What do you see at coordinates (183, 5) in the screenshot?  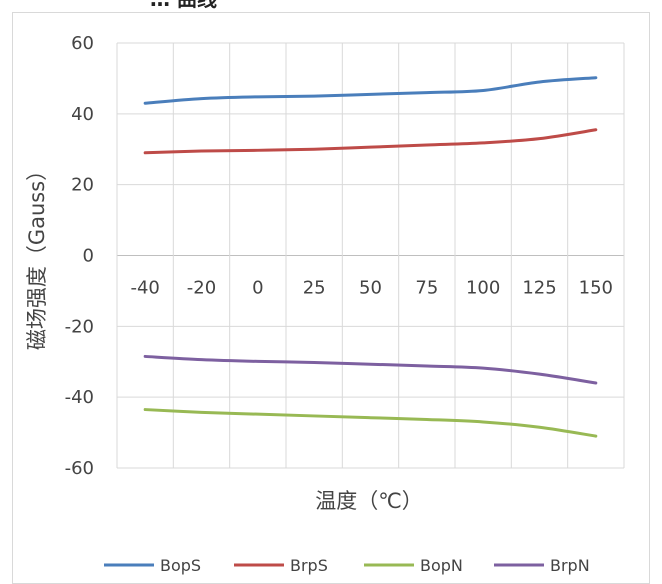 I see `partial-title: … 曲线` at bounding box center [183, 5].